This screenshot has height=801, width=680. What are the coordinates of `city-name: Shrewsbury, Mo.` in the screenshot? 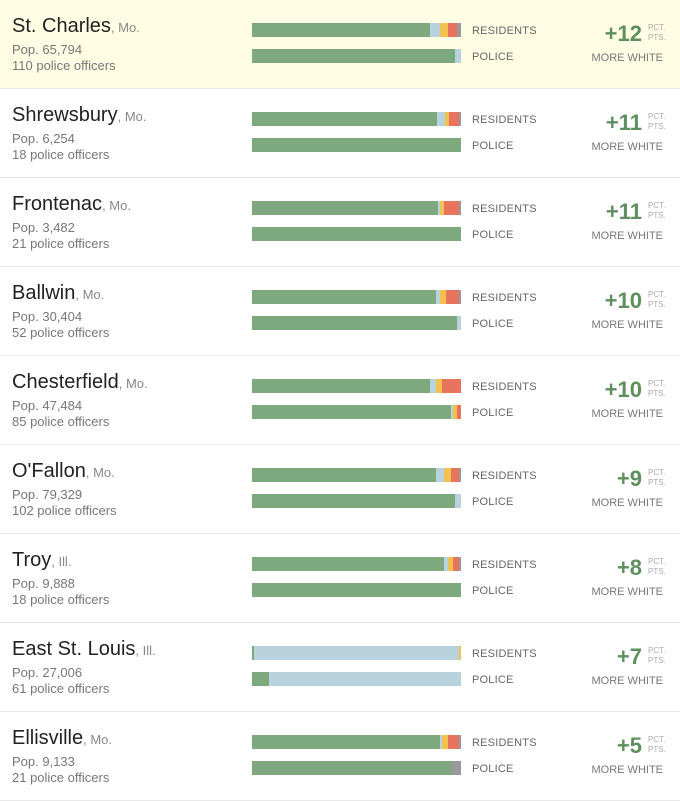 It's located at (79, 115).